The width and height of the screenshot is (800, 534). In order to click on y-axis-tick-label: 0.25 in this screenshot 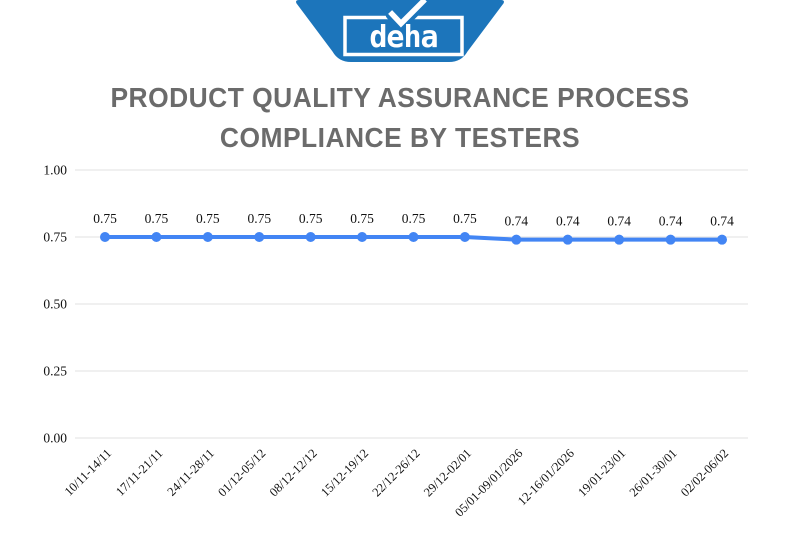, I will do `click(55, 371)`.